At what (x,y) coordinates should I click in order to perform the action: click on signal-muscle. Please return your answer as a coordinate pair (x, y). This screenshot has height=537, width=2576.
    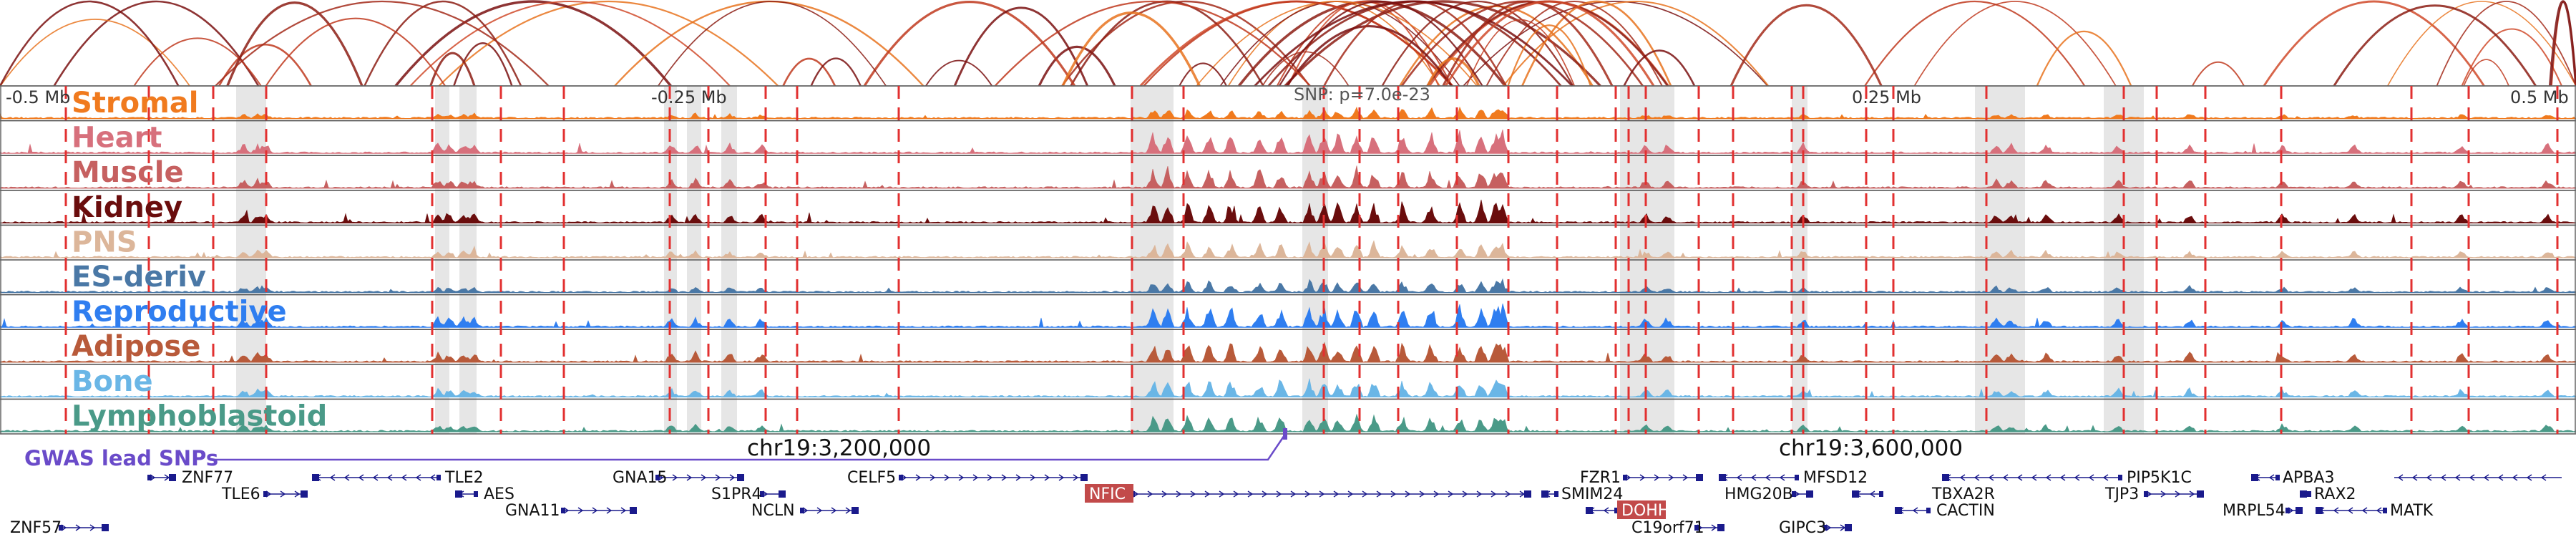
    Looking at the image, I should click on (1288, 177).